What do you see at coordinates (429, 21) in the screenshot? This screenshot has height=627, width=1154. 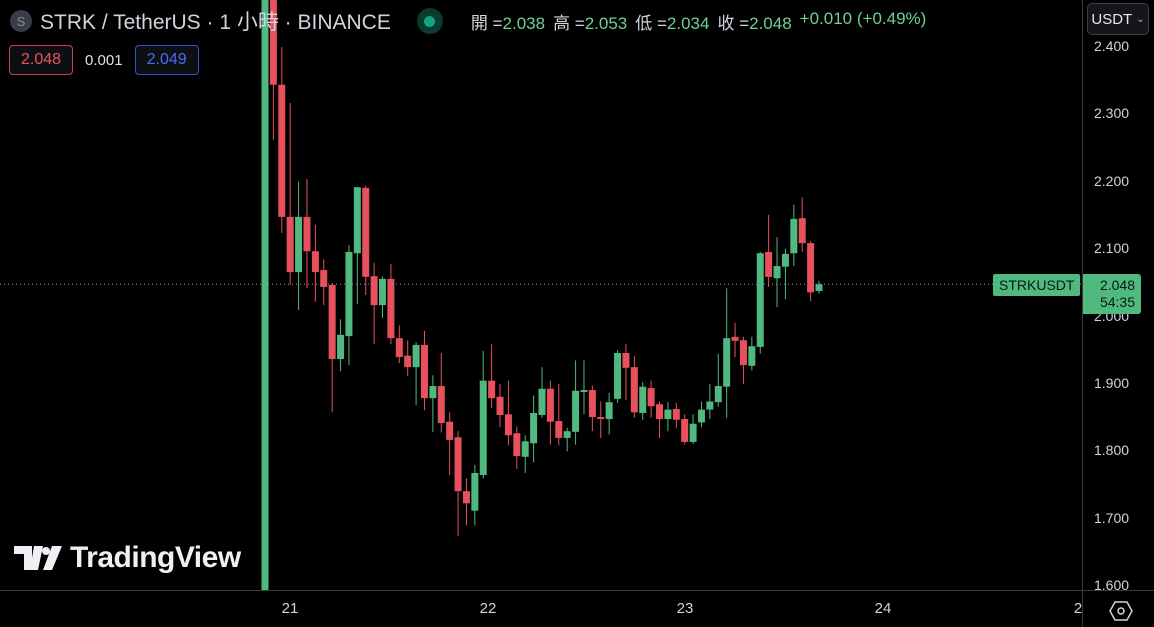 I see `market-status-icon` at bounding box center [429, 21].